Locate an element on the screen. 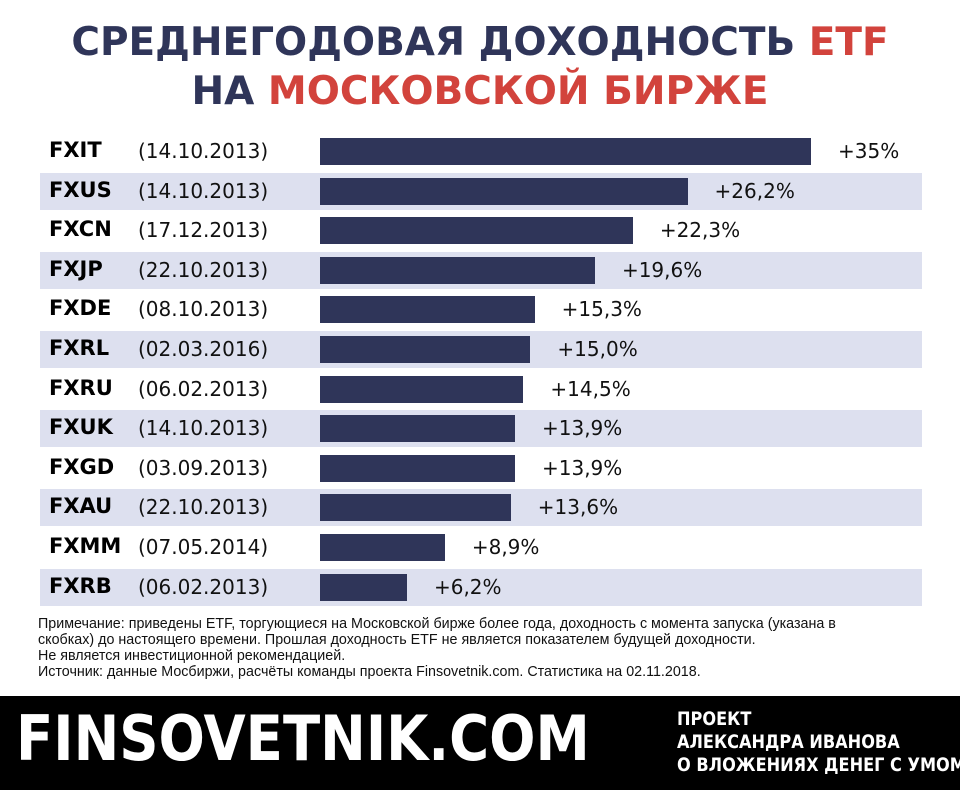 The image size is (960, 790). ticker-label: FXRU is located at coordinates (81, 387).